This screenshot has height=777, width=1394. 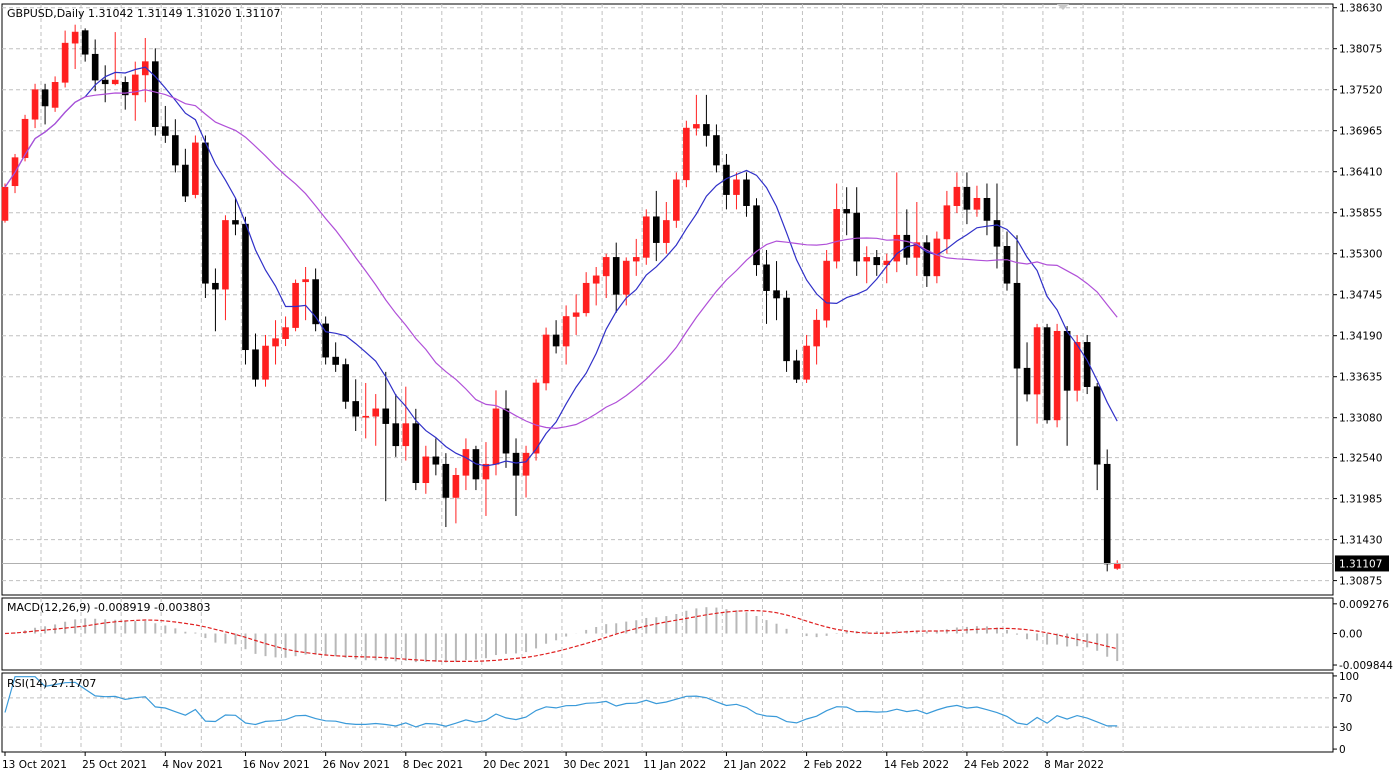 What do you see at coordinates (1345, 728) in the screenshot?
I see `rsi-tick-label: 30` at bounding box center [1345, 728].